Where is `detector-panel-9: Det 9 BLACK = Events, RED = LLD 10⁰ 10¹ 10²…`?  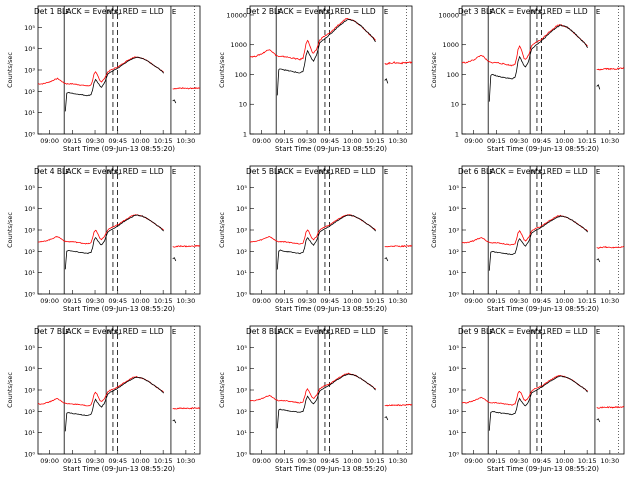
detector-panel-9: Det 9 BLACK = Events, RED = LLD 10⁰ 10¹ 10²… is located at coordinates (527, 399).